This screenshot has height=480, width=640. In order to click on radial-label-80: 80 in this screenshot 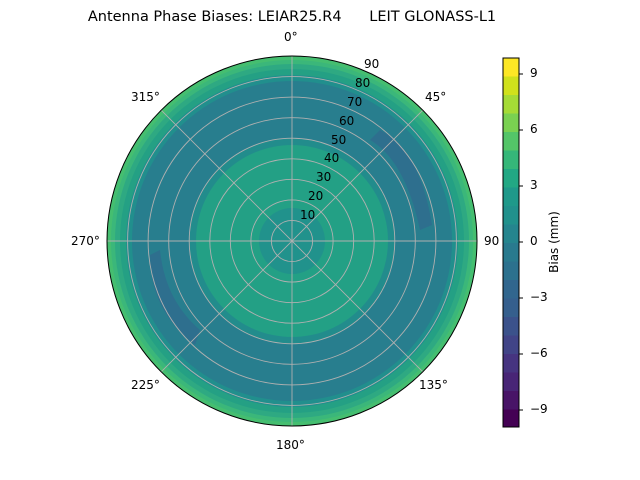, I will do `click(363, 83)`.